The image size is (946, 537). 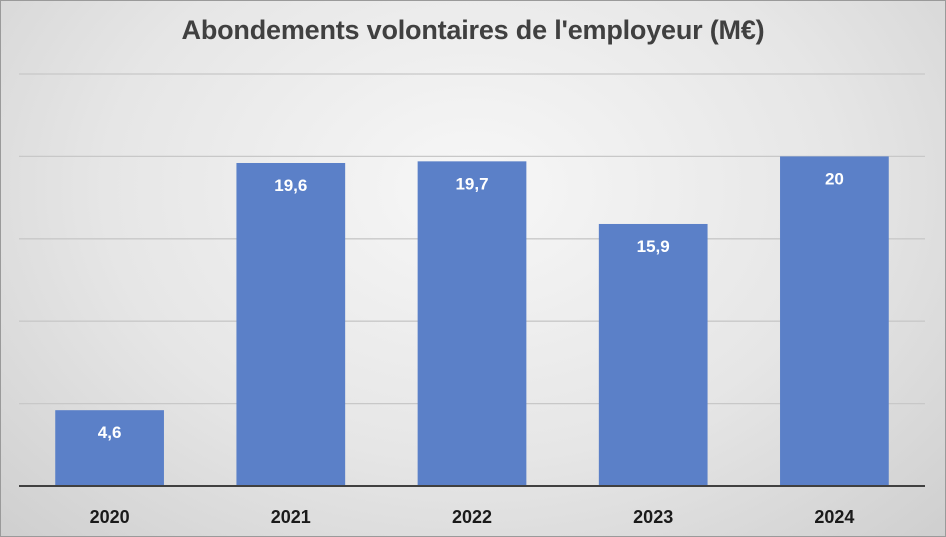 What do you see at coordinates (291, 324) in the screenshot?
I see `bar-2021` at bounding box center [291, 324].